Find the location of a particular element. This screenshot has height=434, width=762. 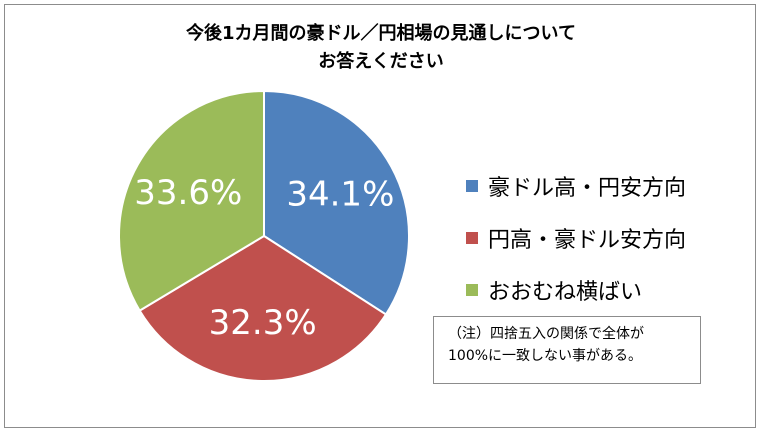

legend-label-yen-strong: 円高・豪ドル安方向 is located at coordinates (587, 240).